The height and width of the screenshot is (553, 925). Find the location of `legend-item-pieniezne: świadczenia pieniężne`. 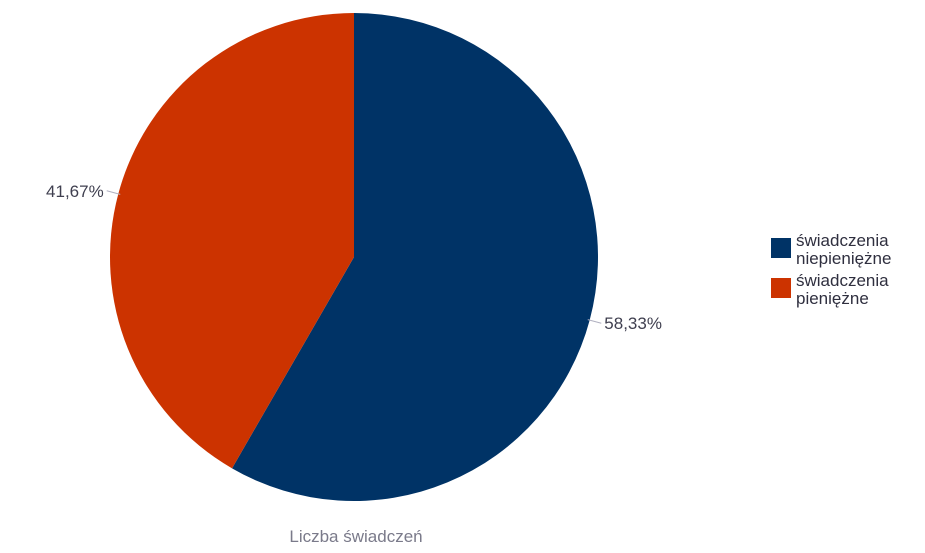

legend-item-pieniezne: świadczenia pieniężne is located at coordinates (846, 290).